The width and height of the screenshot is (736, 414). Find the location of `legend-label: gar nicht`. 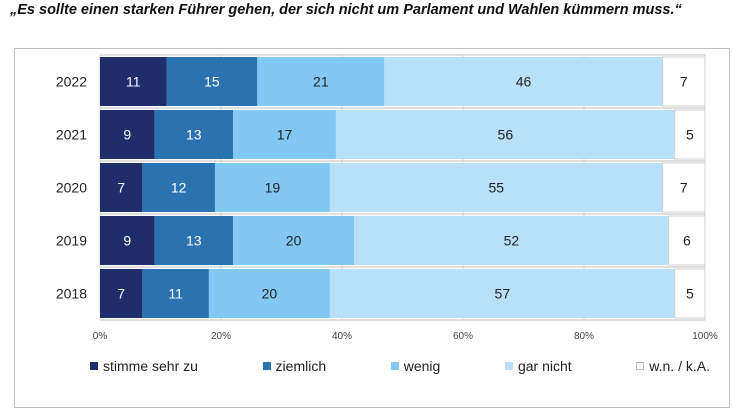

legend-label: gar nicht is located at coordinates (544, 366).